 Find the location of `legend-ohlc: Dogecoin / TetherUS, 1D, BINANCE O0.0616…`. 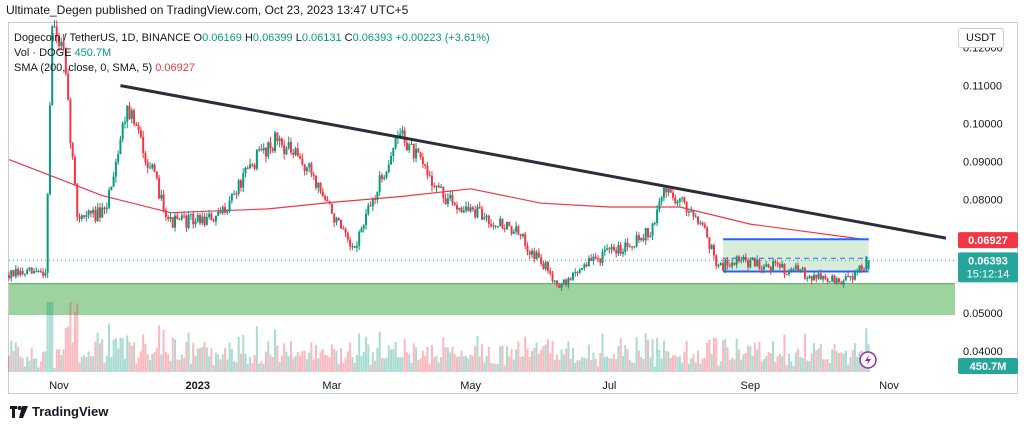

legend-ohlc: Dogecoin / TetherUS, 1D, BINANCE O0.0616… is located at coordinates (252, 38).